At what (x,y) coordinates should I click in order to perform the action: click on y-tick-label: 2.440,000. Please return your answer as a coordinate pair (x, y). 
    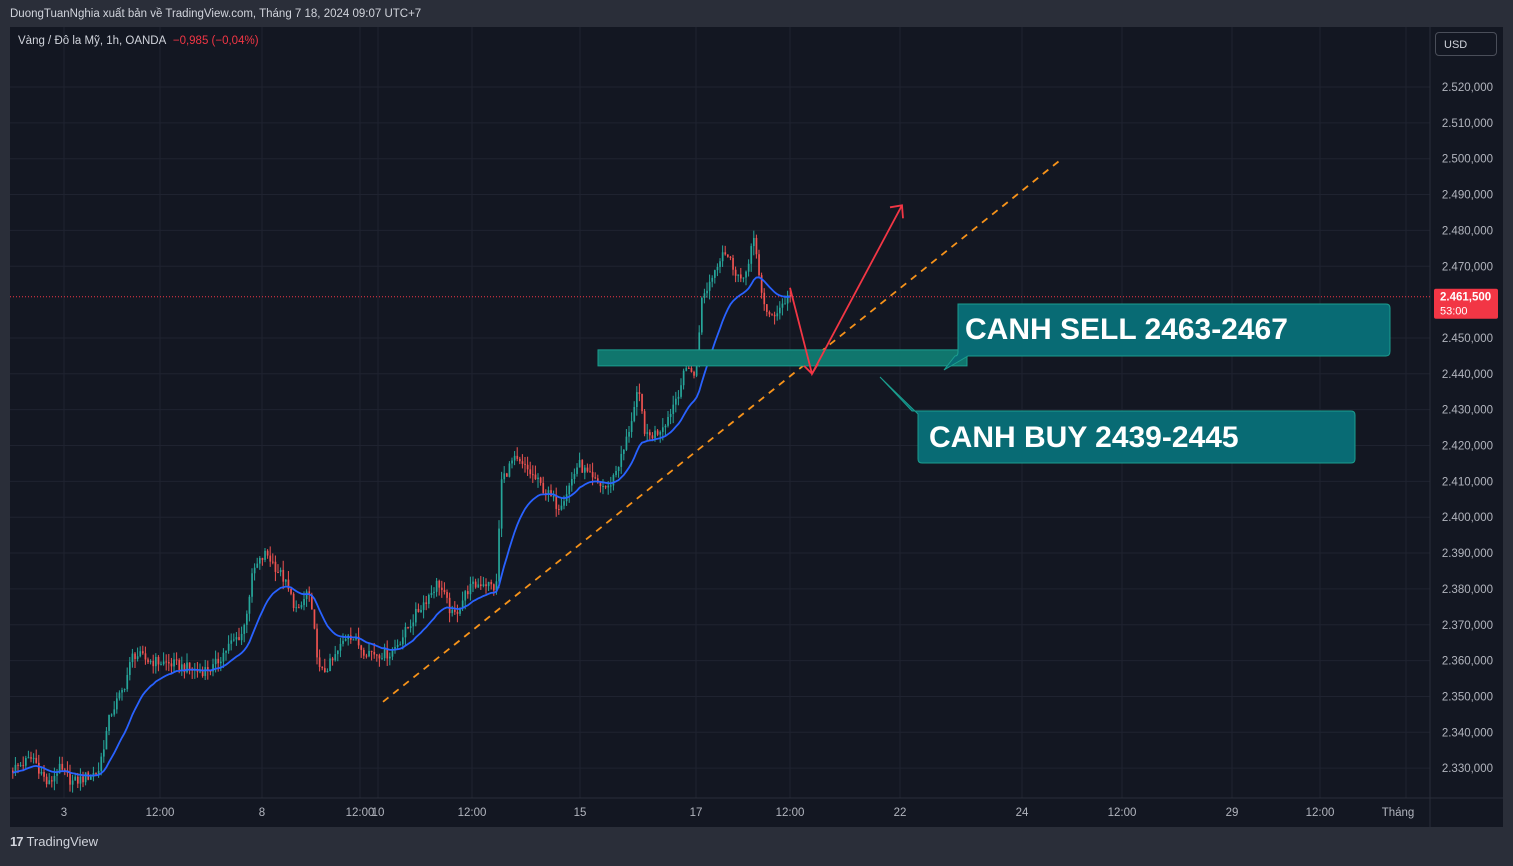
    Looking at the image, I should click on (1467, 375).